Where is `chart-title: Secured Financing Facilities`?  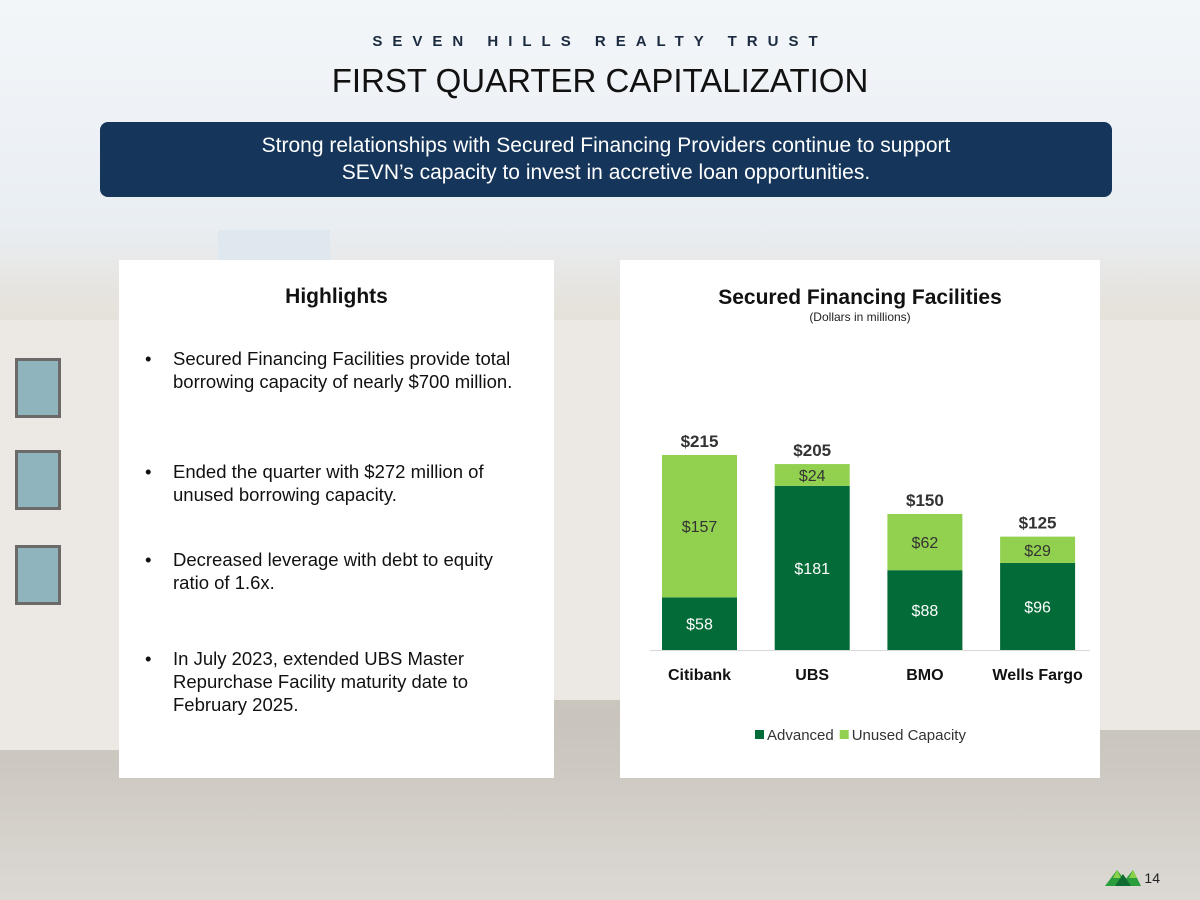 chart-title: Secured Financing Facilities is located at coordinates (860, 297).